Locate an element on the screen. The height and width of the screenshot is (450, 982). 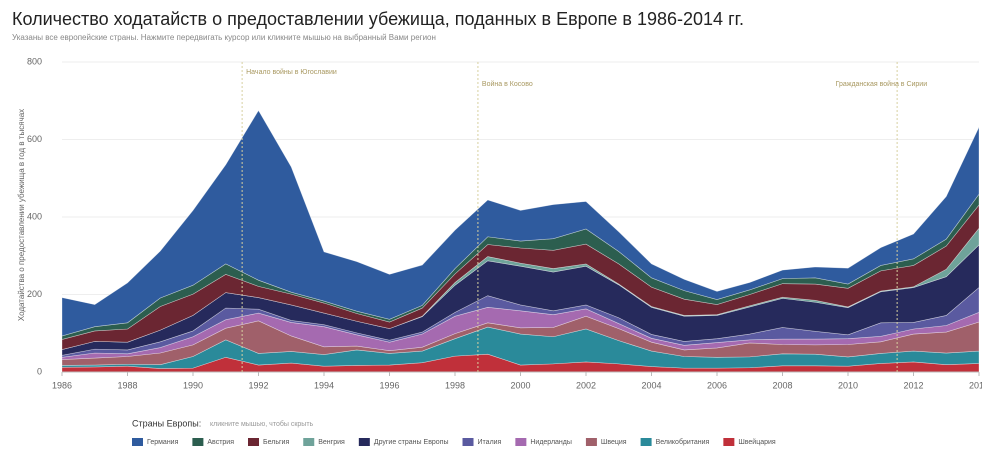
x-tick-label: 2014 is located at coordinates (975, 385).